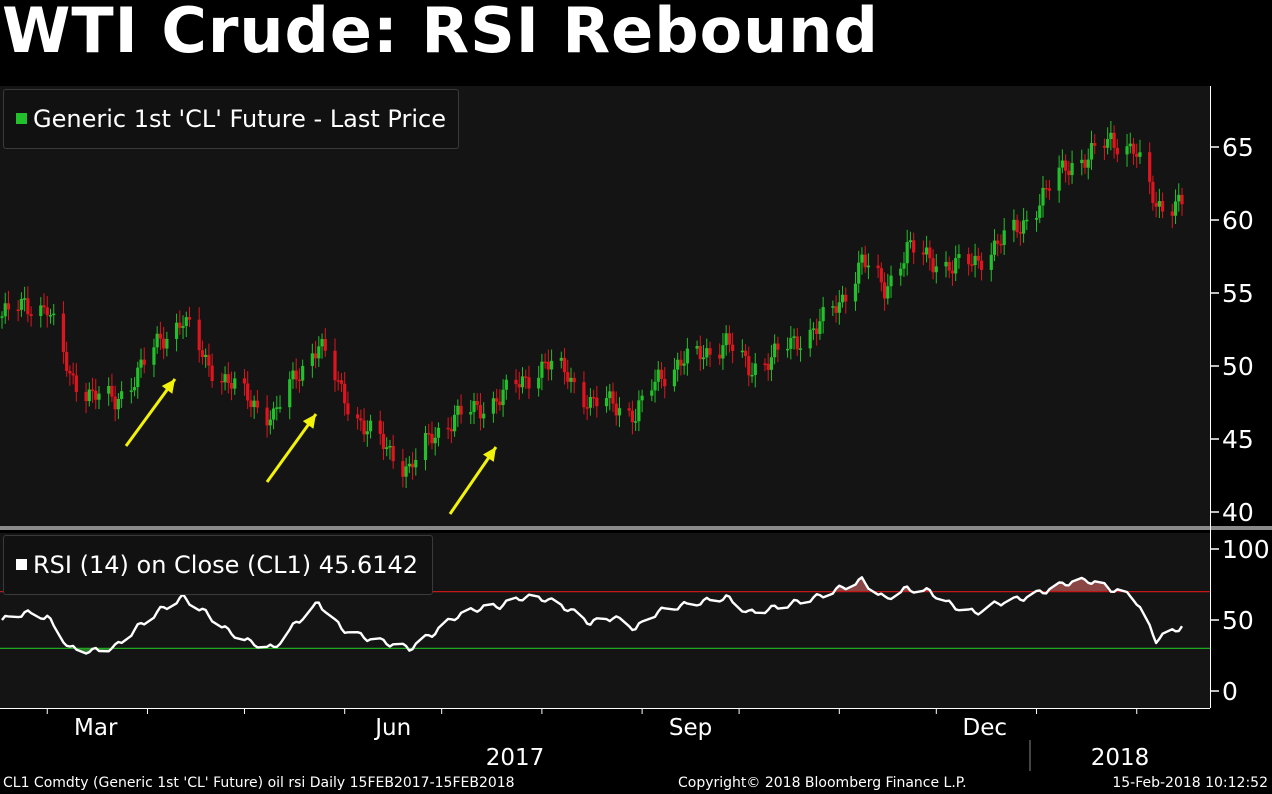  I want to click on rebound-arrow, so click(291, 448).